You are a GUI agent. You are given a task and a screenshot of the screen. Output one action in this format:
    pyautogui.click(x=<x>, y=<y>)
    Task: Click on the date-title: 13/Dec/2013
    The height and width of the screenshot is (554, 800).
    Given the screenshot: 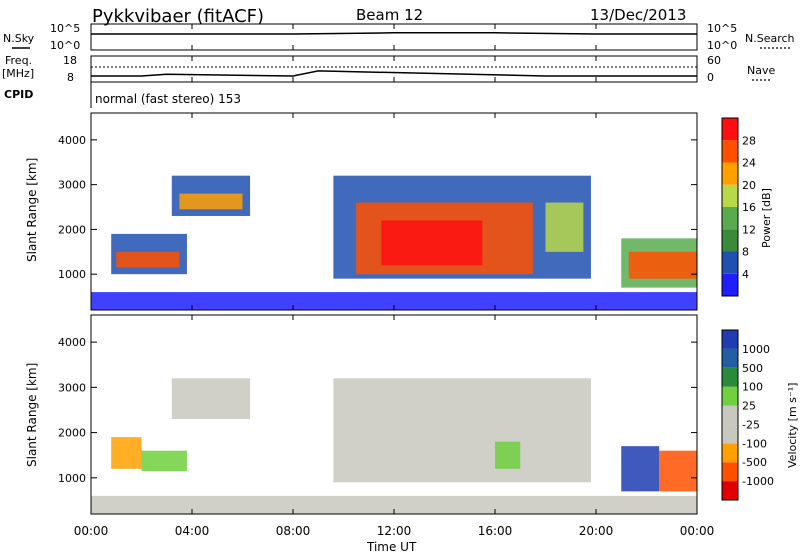 What is the action you would take?
    pyautogui.click(x=638, y=15)
    